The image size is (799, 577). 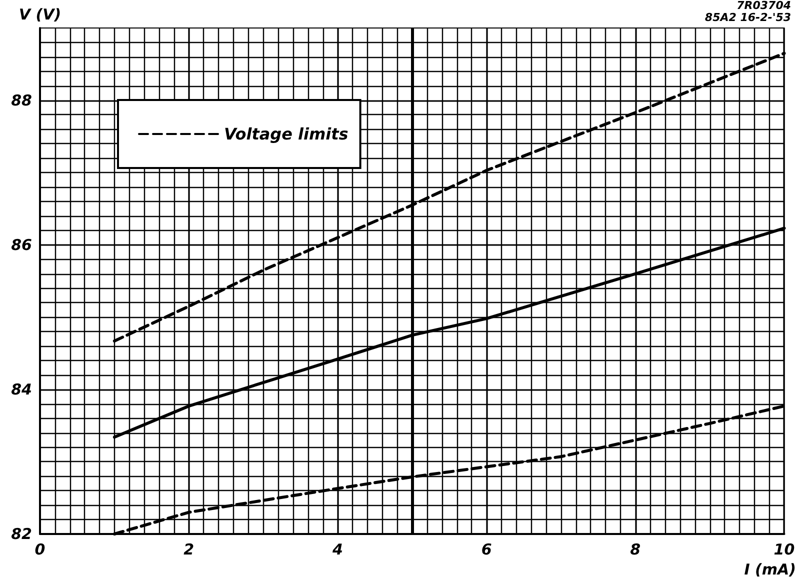 I want to click on x-tick-label: 2, so click(x=189, y=549).